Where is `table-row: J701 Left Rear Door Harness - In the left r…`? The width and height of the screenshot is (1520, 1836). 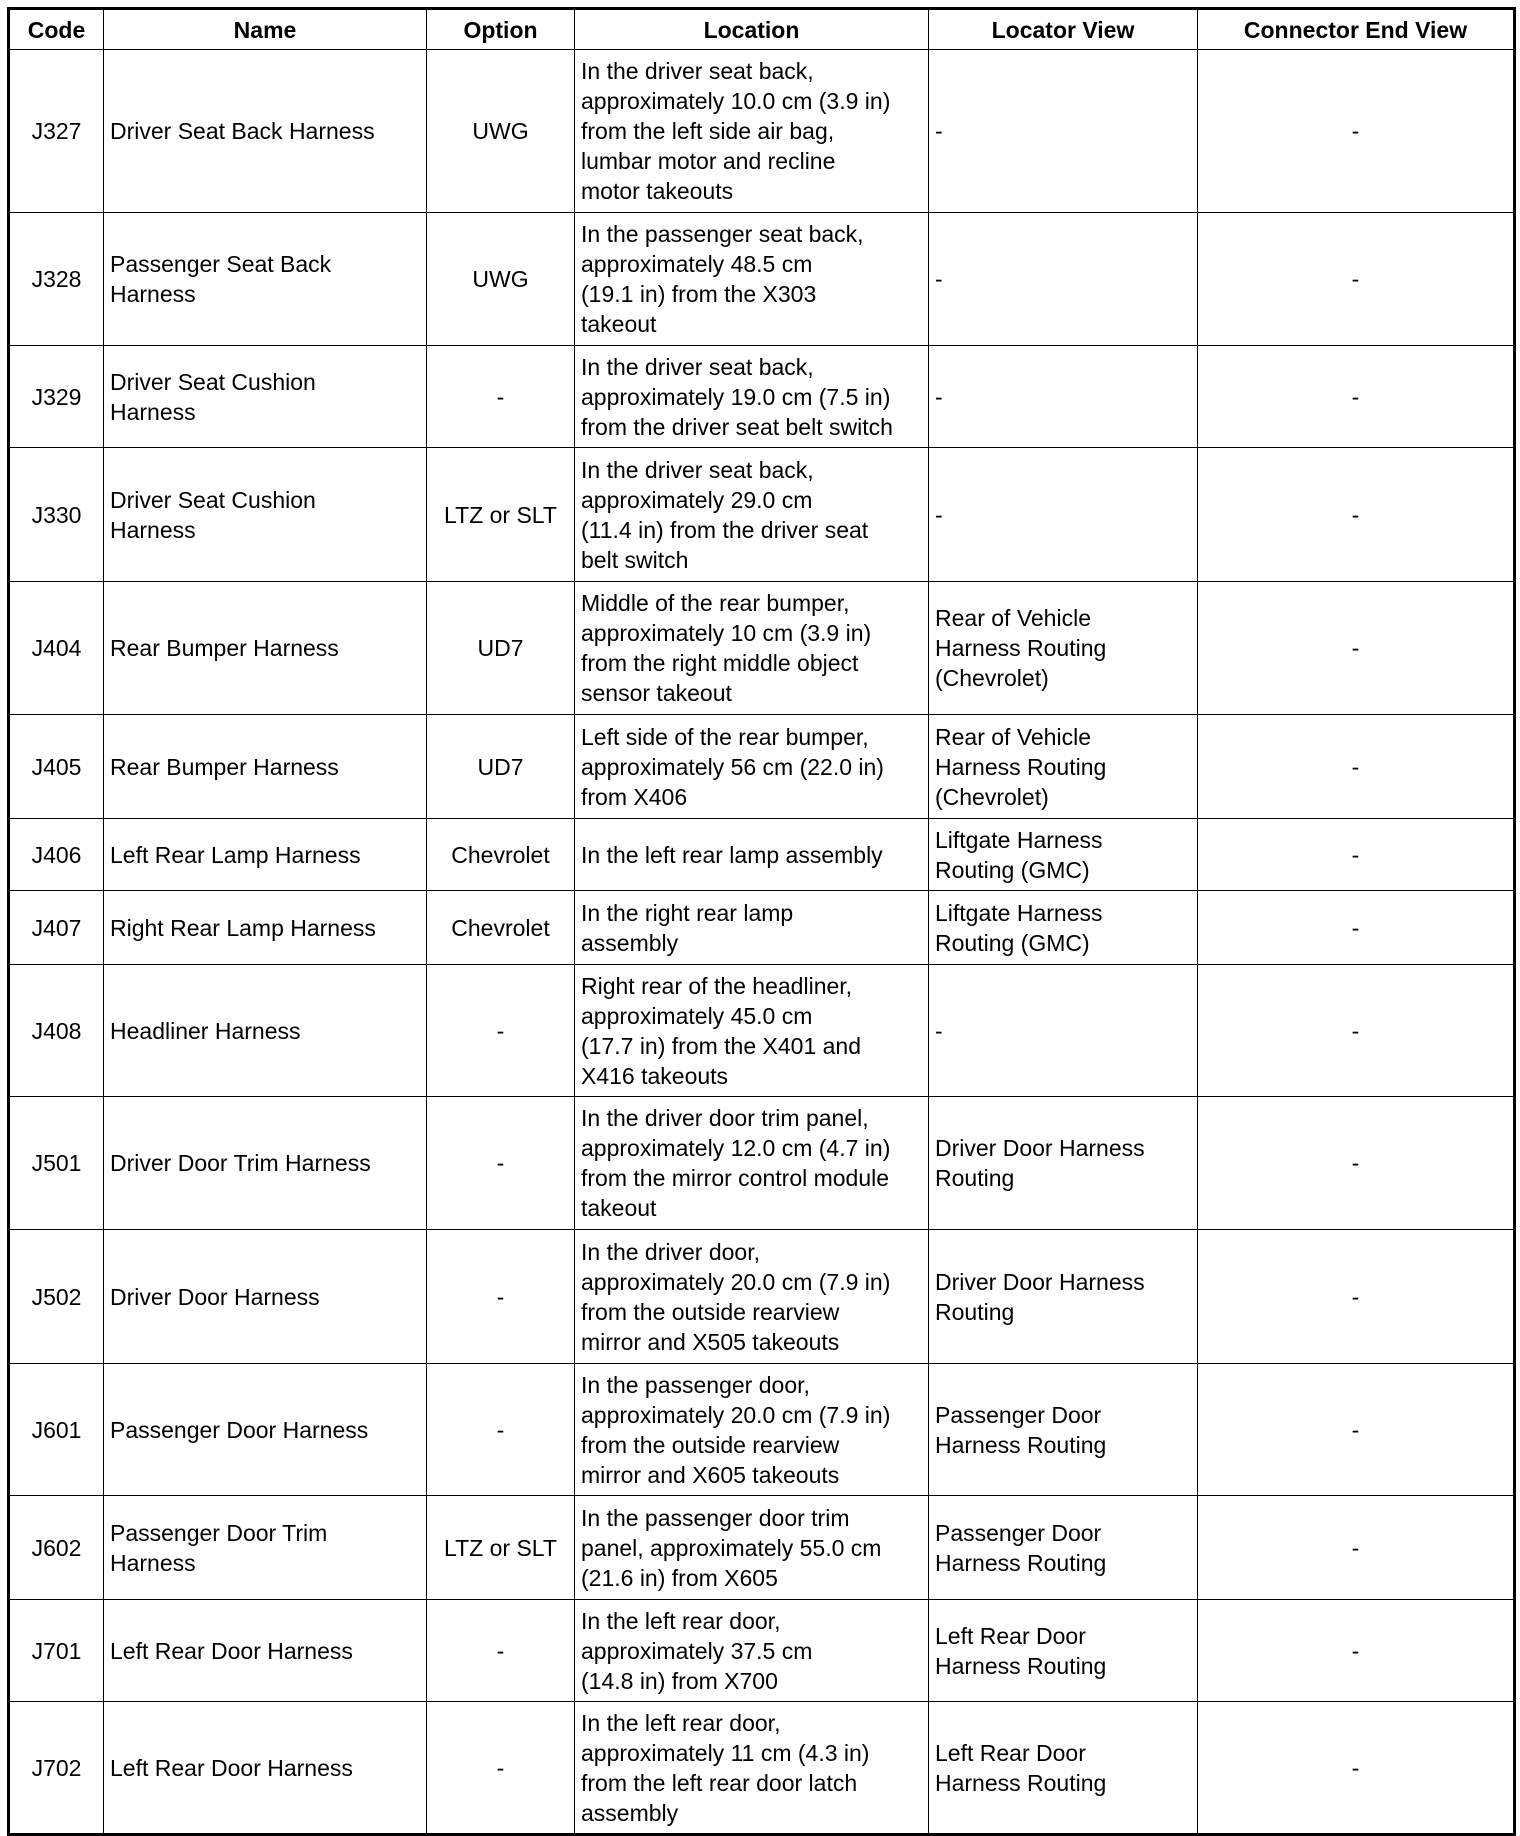
table-row: J701 Left Rear Door Harness - In the left r… is located at coordinates (761, 1650).